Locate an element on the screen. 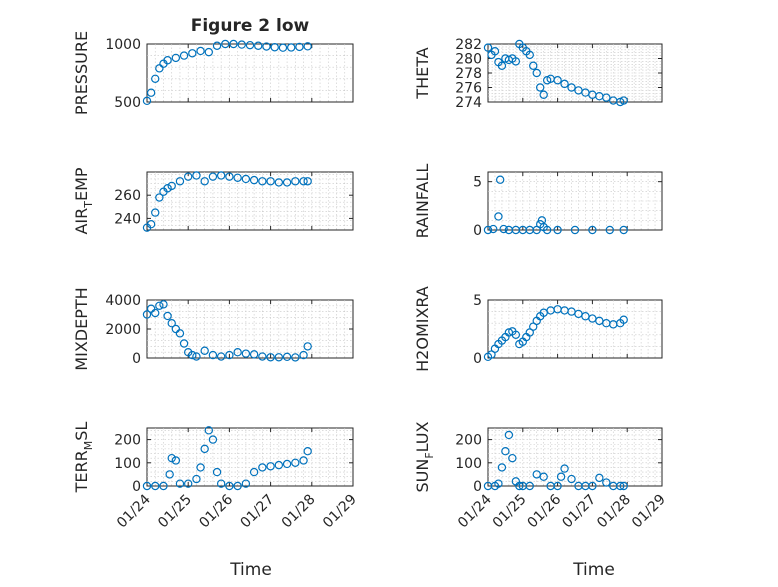 The height and width of the screenshot is (587, 778). y-tick-label: 280 is located at coordinates (468, 60).